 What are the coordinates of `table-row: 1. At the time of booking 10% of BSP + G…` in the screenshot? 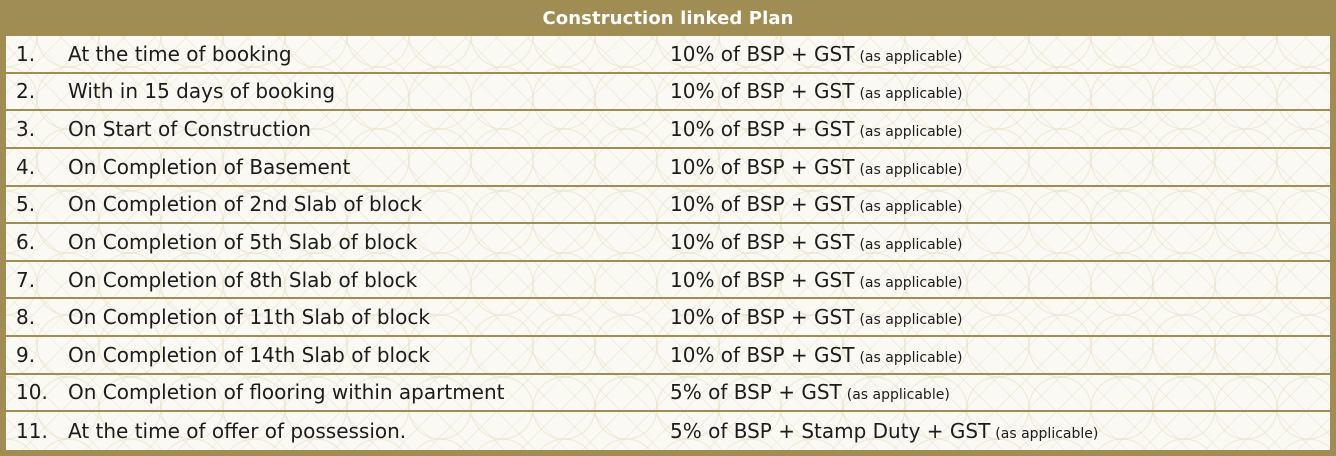 It's located at (668, 55).